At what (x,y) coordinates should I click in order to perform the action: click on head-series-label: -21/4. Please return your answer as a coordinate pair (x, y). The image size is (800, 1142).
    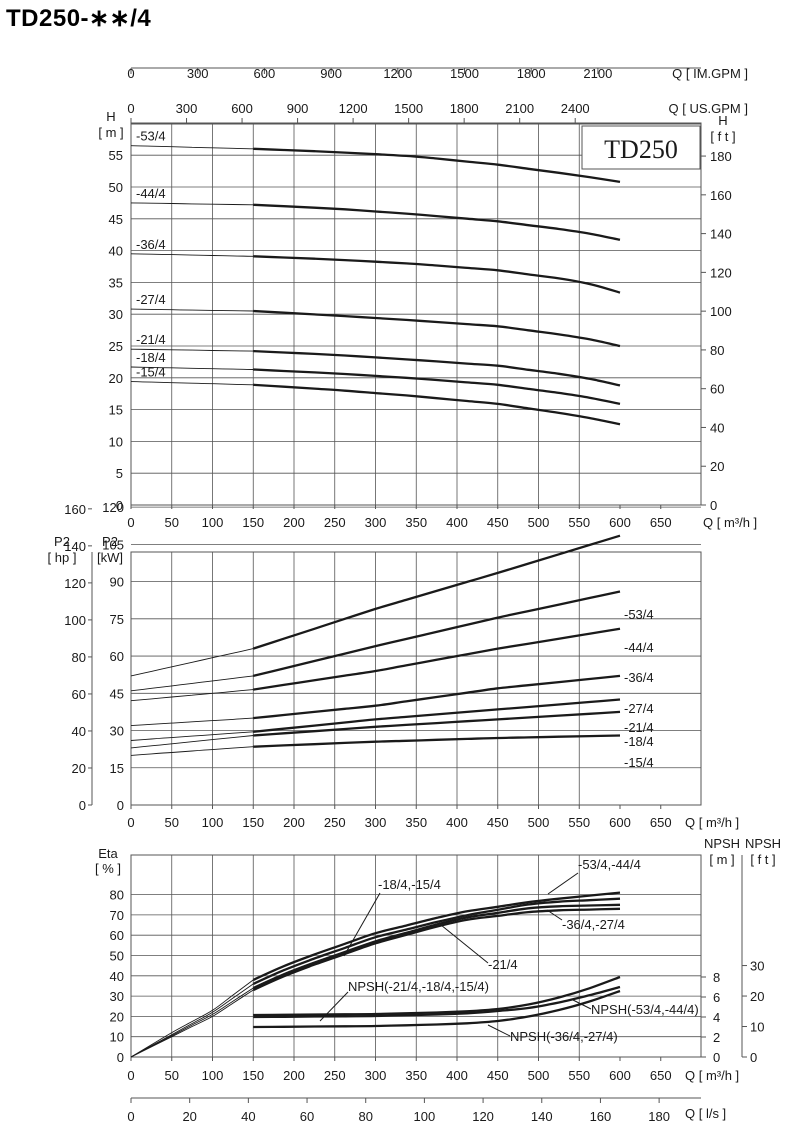
    Looking at the image, I should click on (151, 339).